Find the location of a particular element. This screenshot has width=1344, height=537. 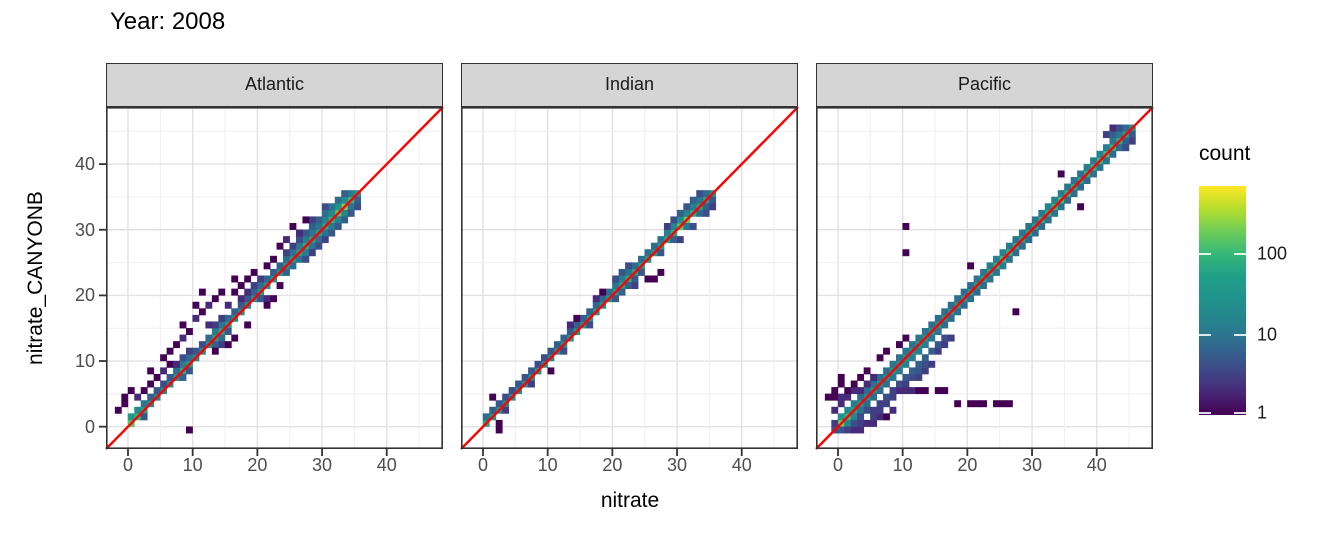

colorbar-tick-label: 100 is located at coordinates (1272, 253).